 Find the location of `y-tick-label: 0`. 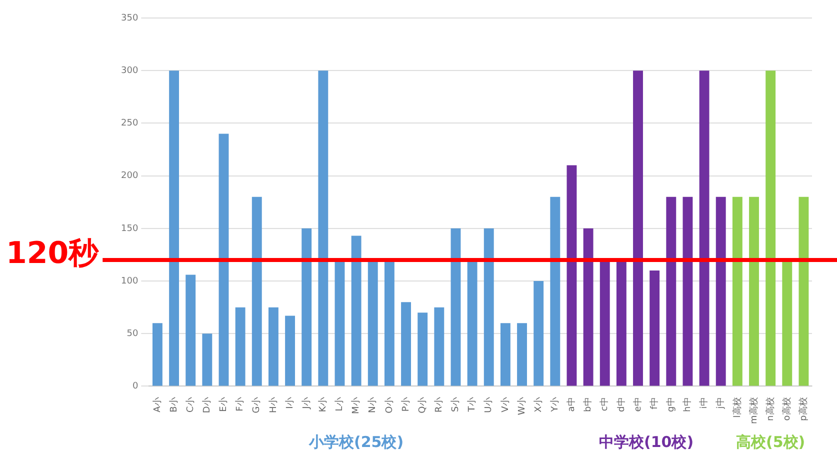

y-tick-label: 0 is located at coordinates (135, 387).